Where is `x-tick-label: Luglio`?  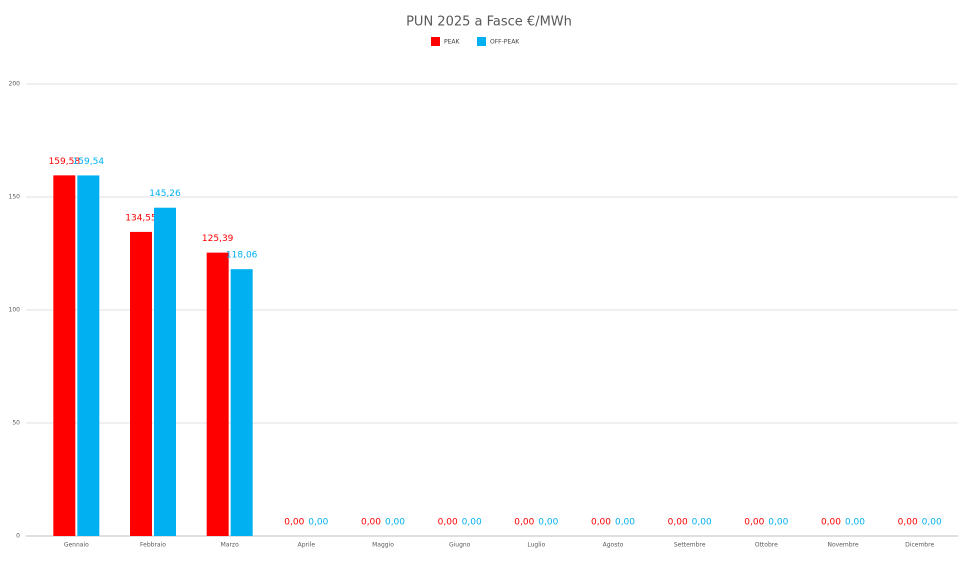 x-tick-label: Luglio is located at coordinates (536, 545).